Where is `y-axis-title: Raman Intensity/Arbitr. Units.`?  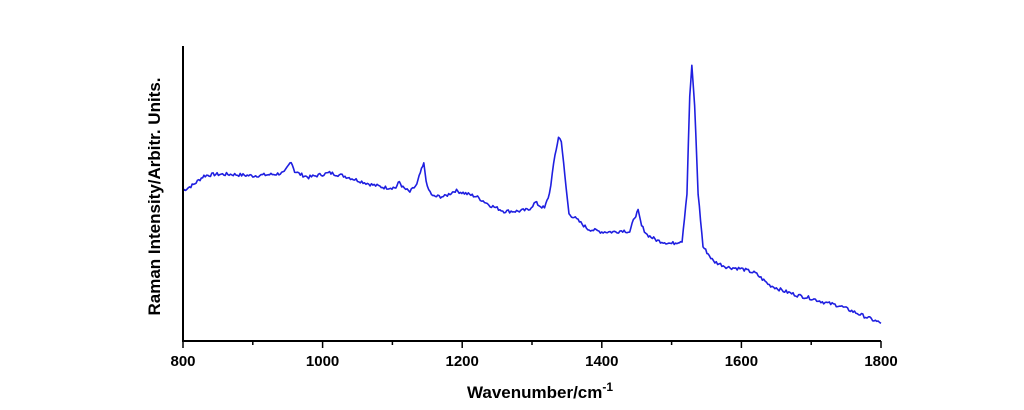
y-axis-title: Raman Intensity/Arbitr. Units. is located at coordinates (154, 196).